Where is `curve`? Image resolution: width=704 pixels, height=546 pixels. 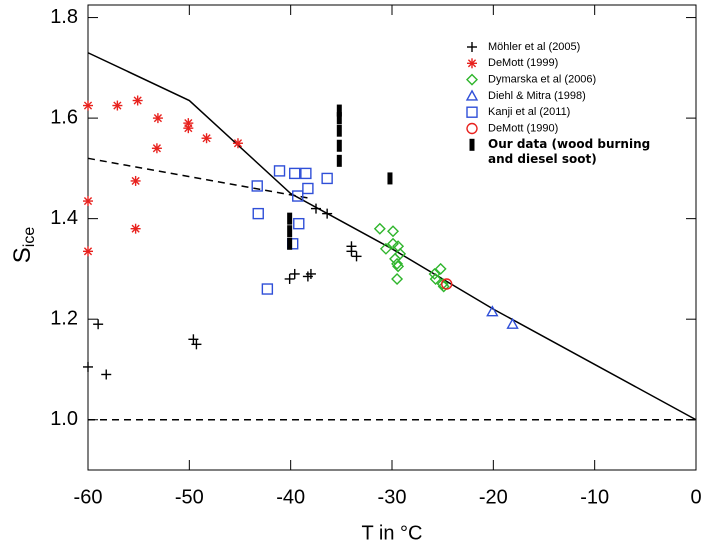
curve is located at coordinates (199, 178).